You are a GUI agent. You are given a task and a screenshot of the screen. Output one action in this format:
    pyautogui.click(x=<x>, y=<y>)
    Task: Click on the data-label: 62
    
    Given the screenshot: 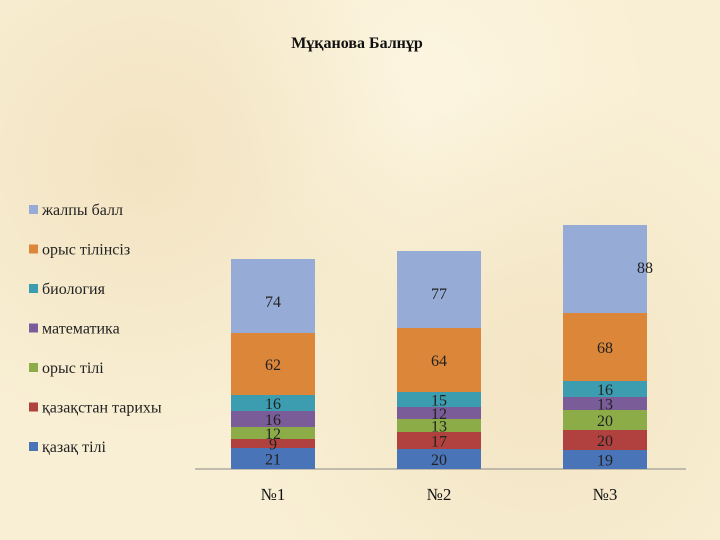 What is the action you would take?
    pyautogui.click(x=273, y=365)
    